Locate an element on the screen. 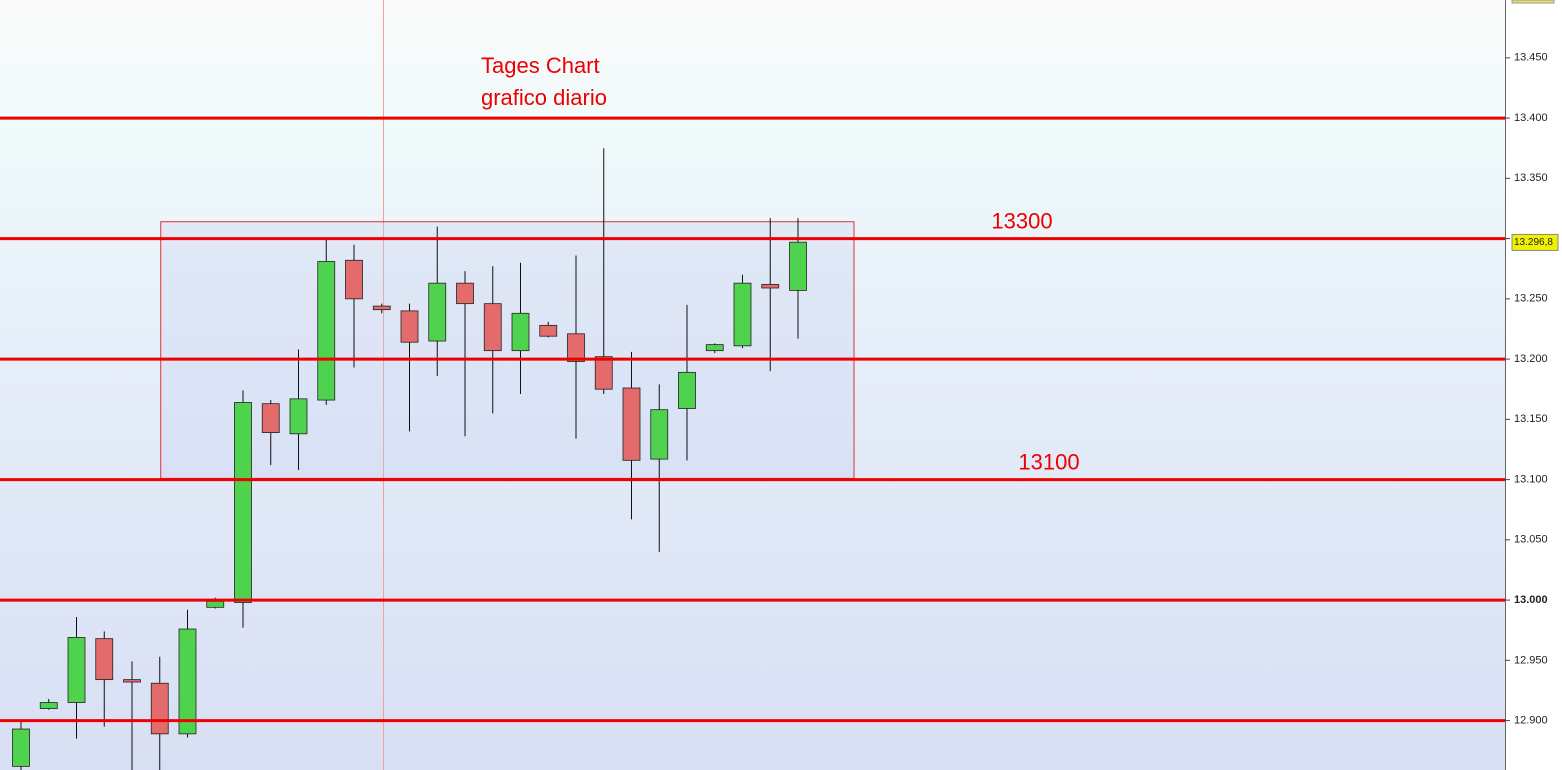  chart-title: grafico diario is located at coordinates (544, 97).